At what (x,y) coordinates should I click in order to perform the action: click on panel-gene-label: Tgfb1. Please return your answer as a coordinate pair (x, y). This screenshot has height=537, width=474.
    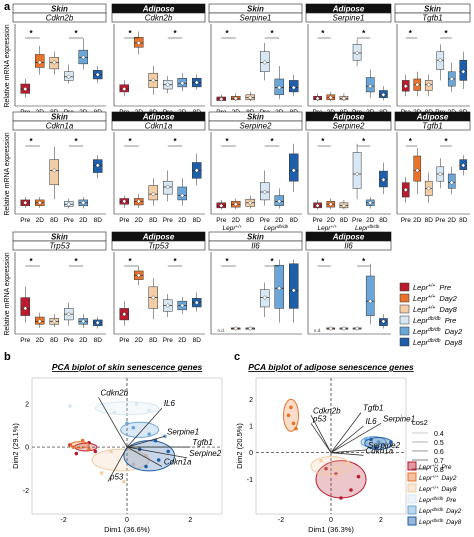
    Looking at the image, I should click on (432, 126).